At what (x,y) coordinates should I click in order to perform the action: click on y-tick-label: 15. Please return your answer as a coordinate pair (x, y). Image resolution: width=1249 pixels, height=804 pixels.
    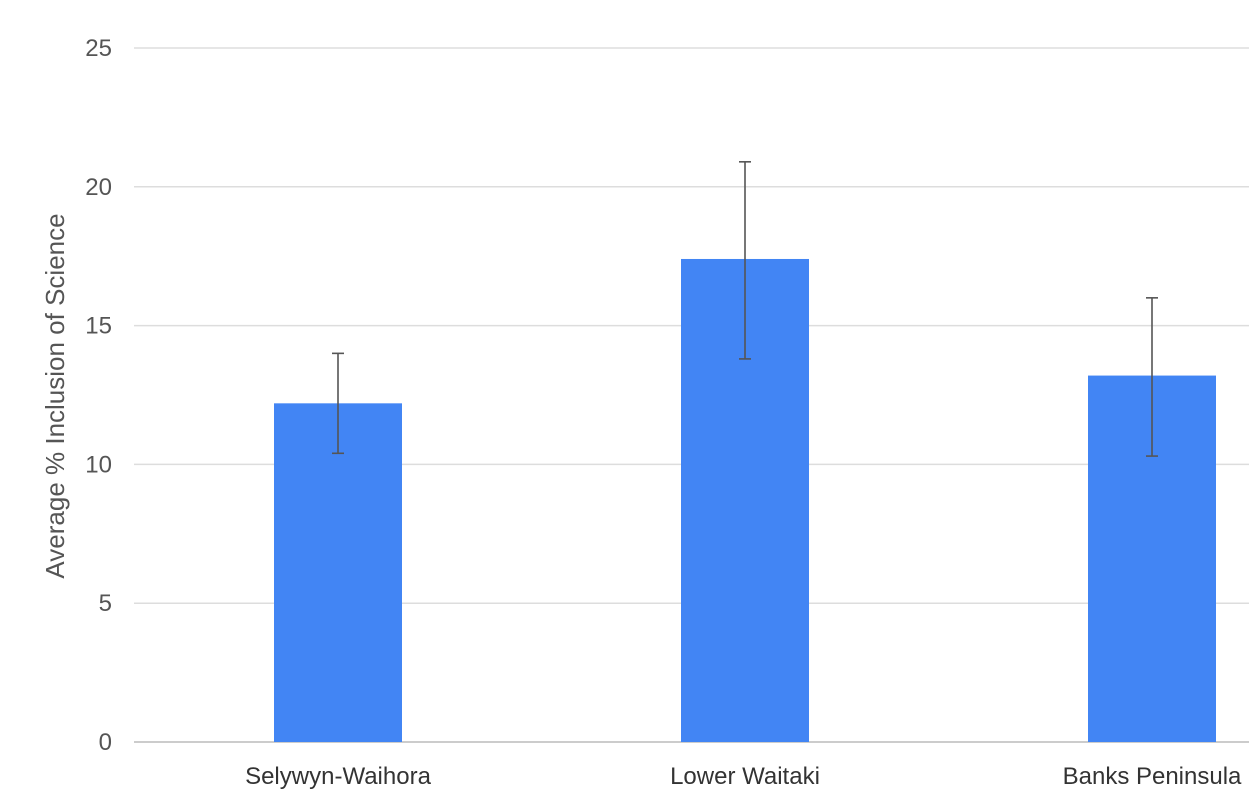
    Looking at the image, I should click on (98, 326).